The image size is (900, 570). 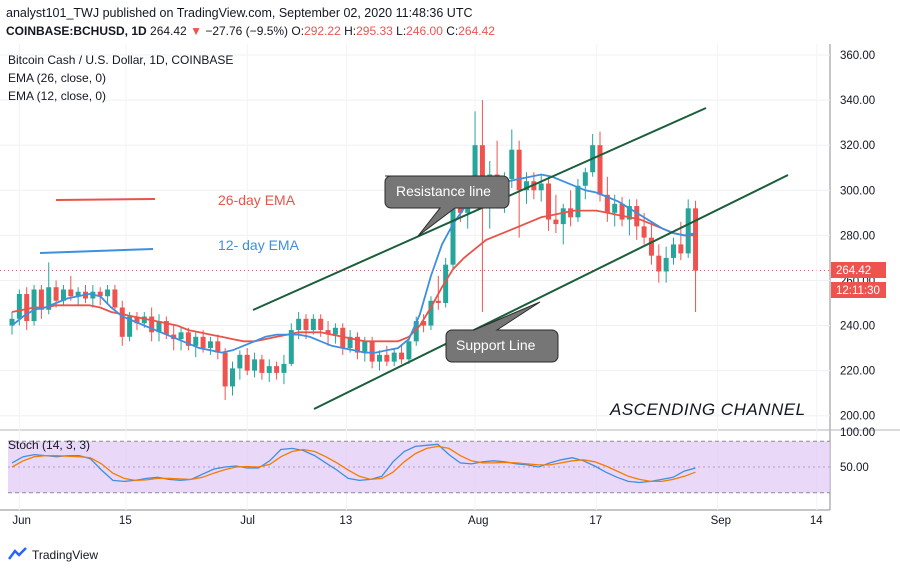 What do you see at coordinates (857, 191) in the screenshot?
I see `price-tick-label: 300.00` at bounding box center [857, 191].